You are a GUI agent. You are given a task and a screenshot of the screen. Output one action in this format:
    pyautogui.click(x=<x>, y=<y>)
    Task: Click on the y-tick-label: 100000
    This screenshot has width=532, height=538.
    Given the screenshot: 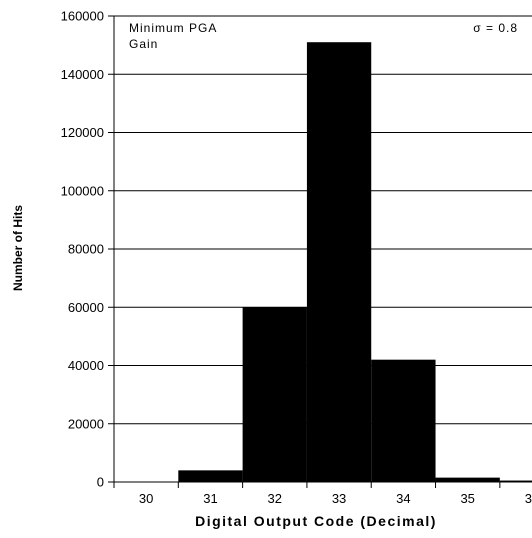 What is the action you would take?
    pyautogui.click(x=82, y=190)
    